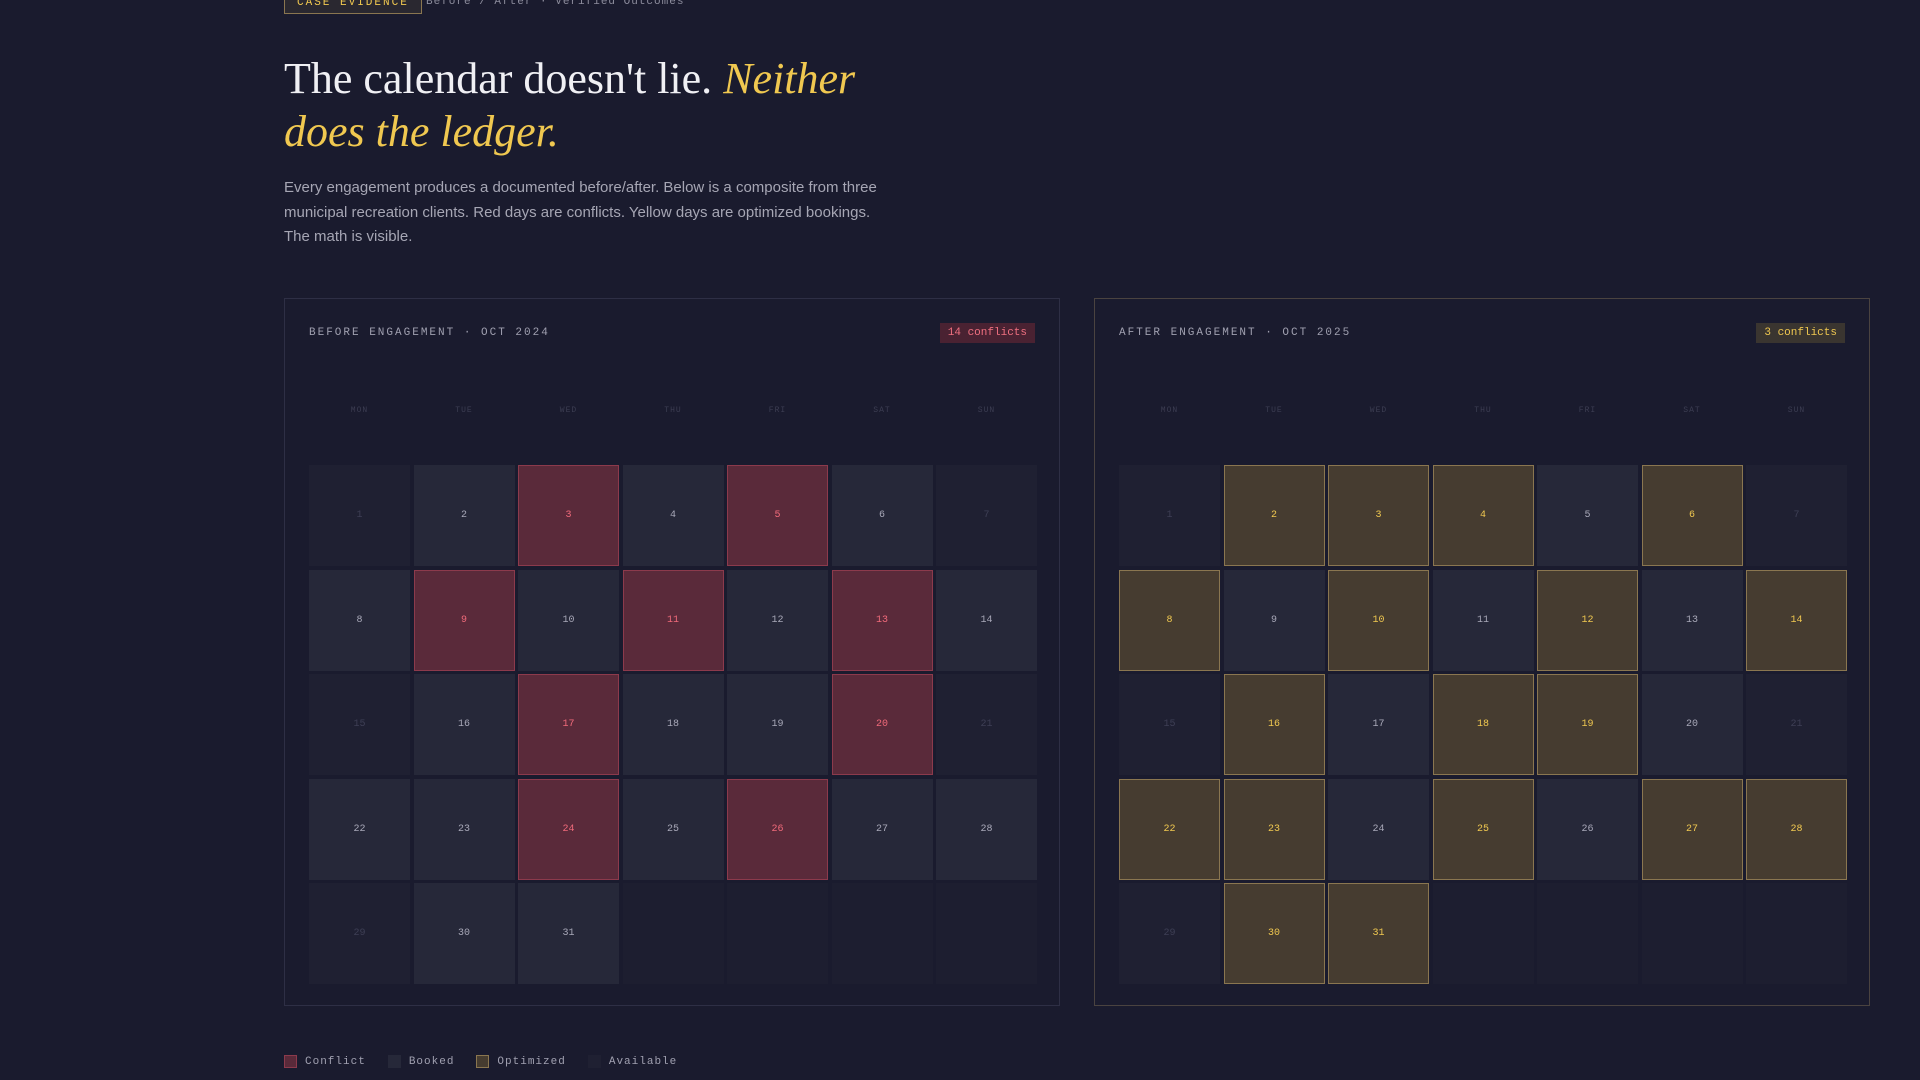 Image resolution: width=1920 pixels, height=1080 pixels. I want to click on day-cell: 20, so click(1692, 724).